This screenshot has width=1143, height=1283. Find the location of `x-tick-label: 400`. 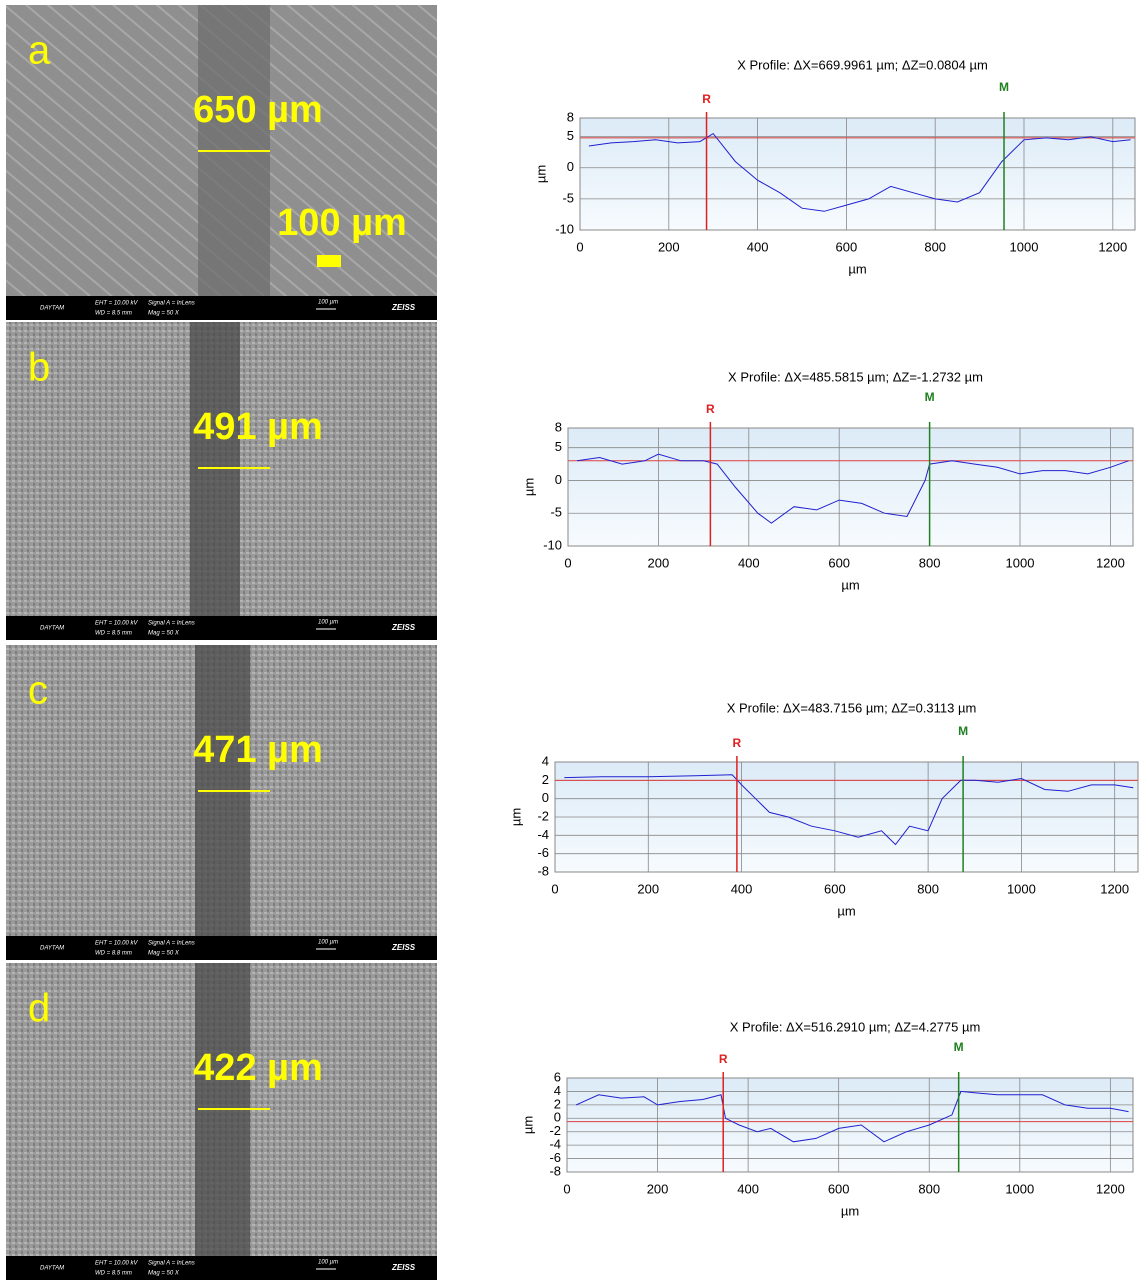

x-tick-label: 400 is located at coordinates (758, 246).